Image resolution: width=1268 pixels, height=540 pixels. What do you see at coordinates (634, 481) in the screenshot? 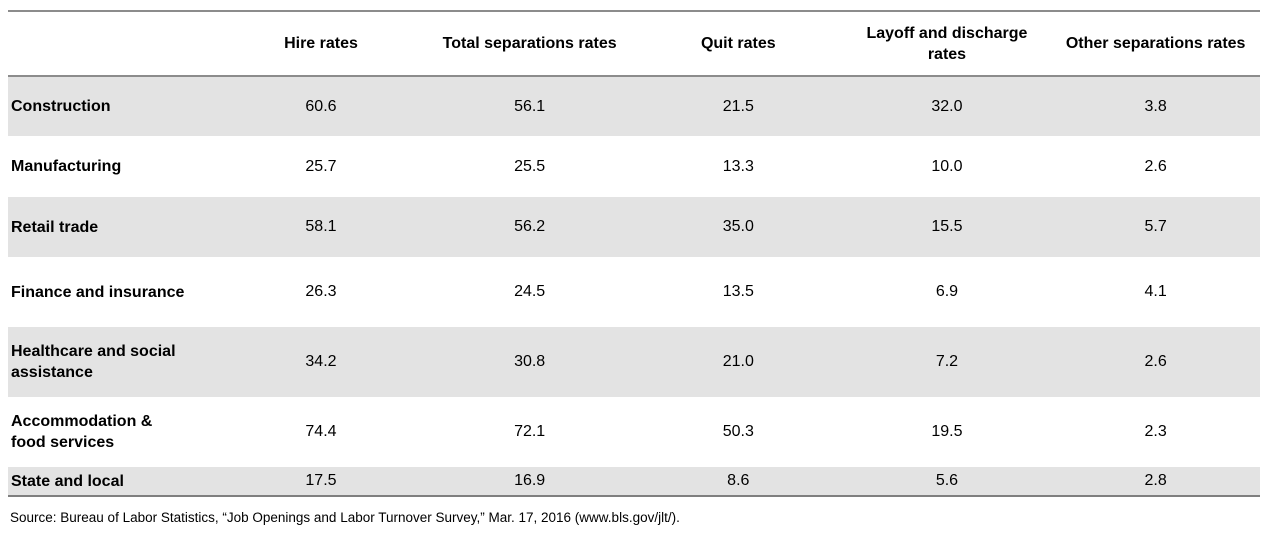
I see `table-row: State and local 17.5 16.9 8.6 5.6 2.8` at bounding box center [634, 481].